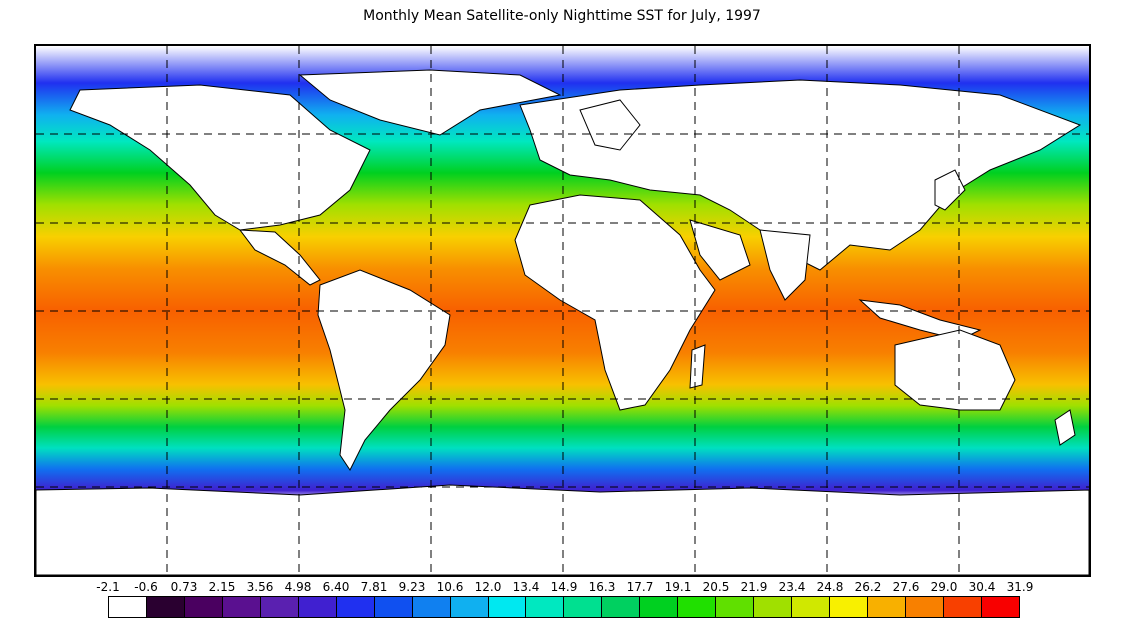  I want to click on colorbar-tick-label: 21.9, so click(754, 587).